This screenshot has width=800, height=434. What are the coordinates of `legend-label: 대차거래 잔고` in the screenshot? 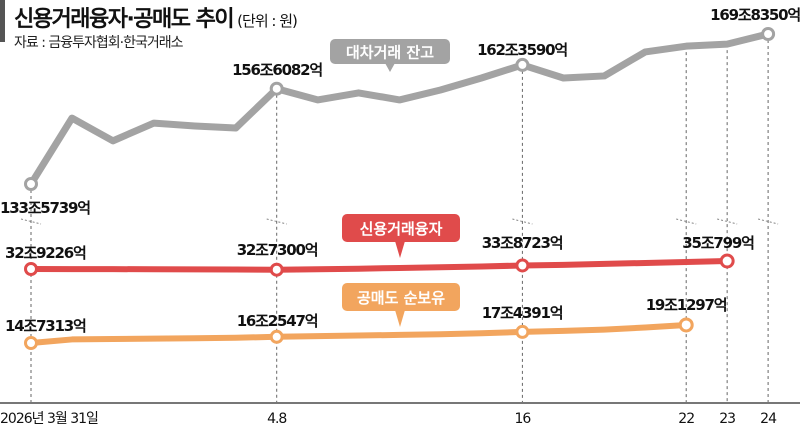 It's located at (390, 53).